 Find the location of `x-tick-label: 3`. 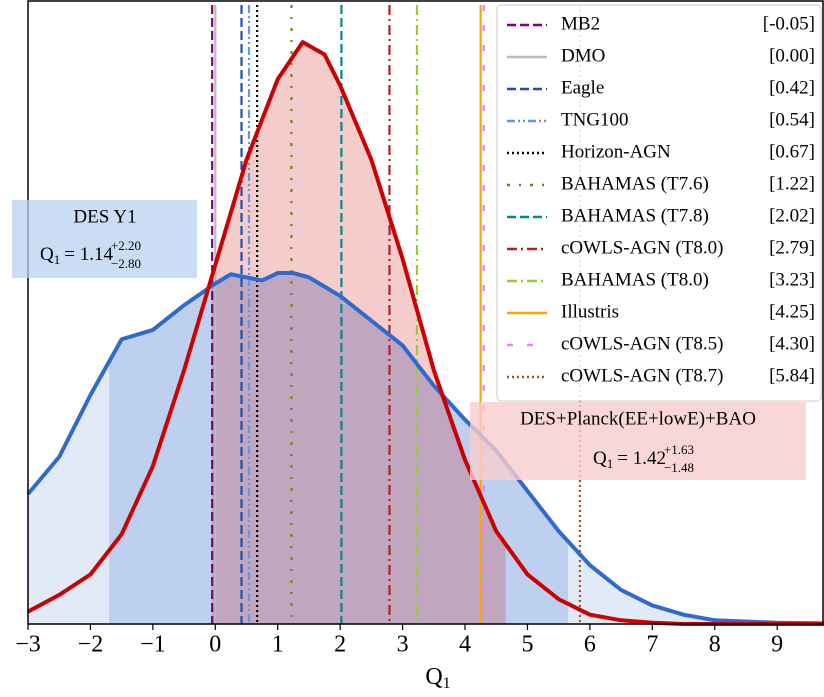

x-tick-label: 3 is located at coordinates (403, 645).